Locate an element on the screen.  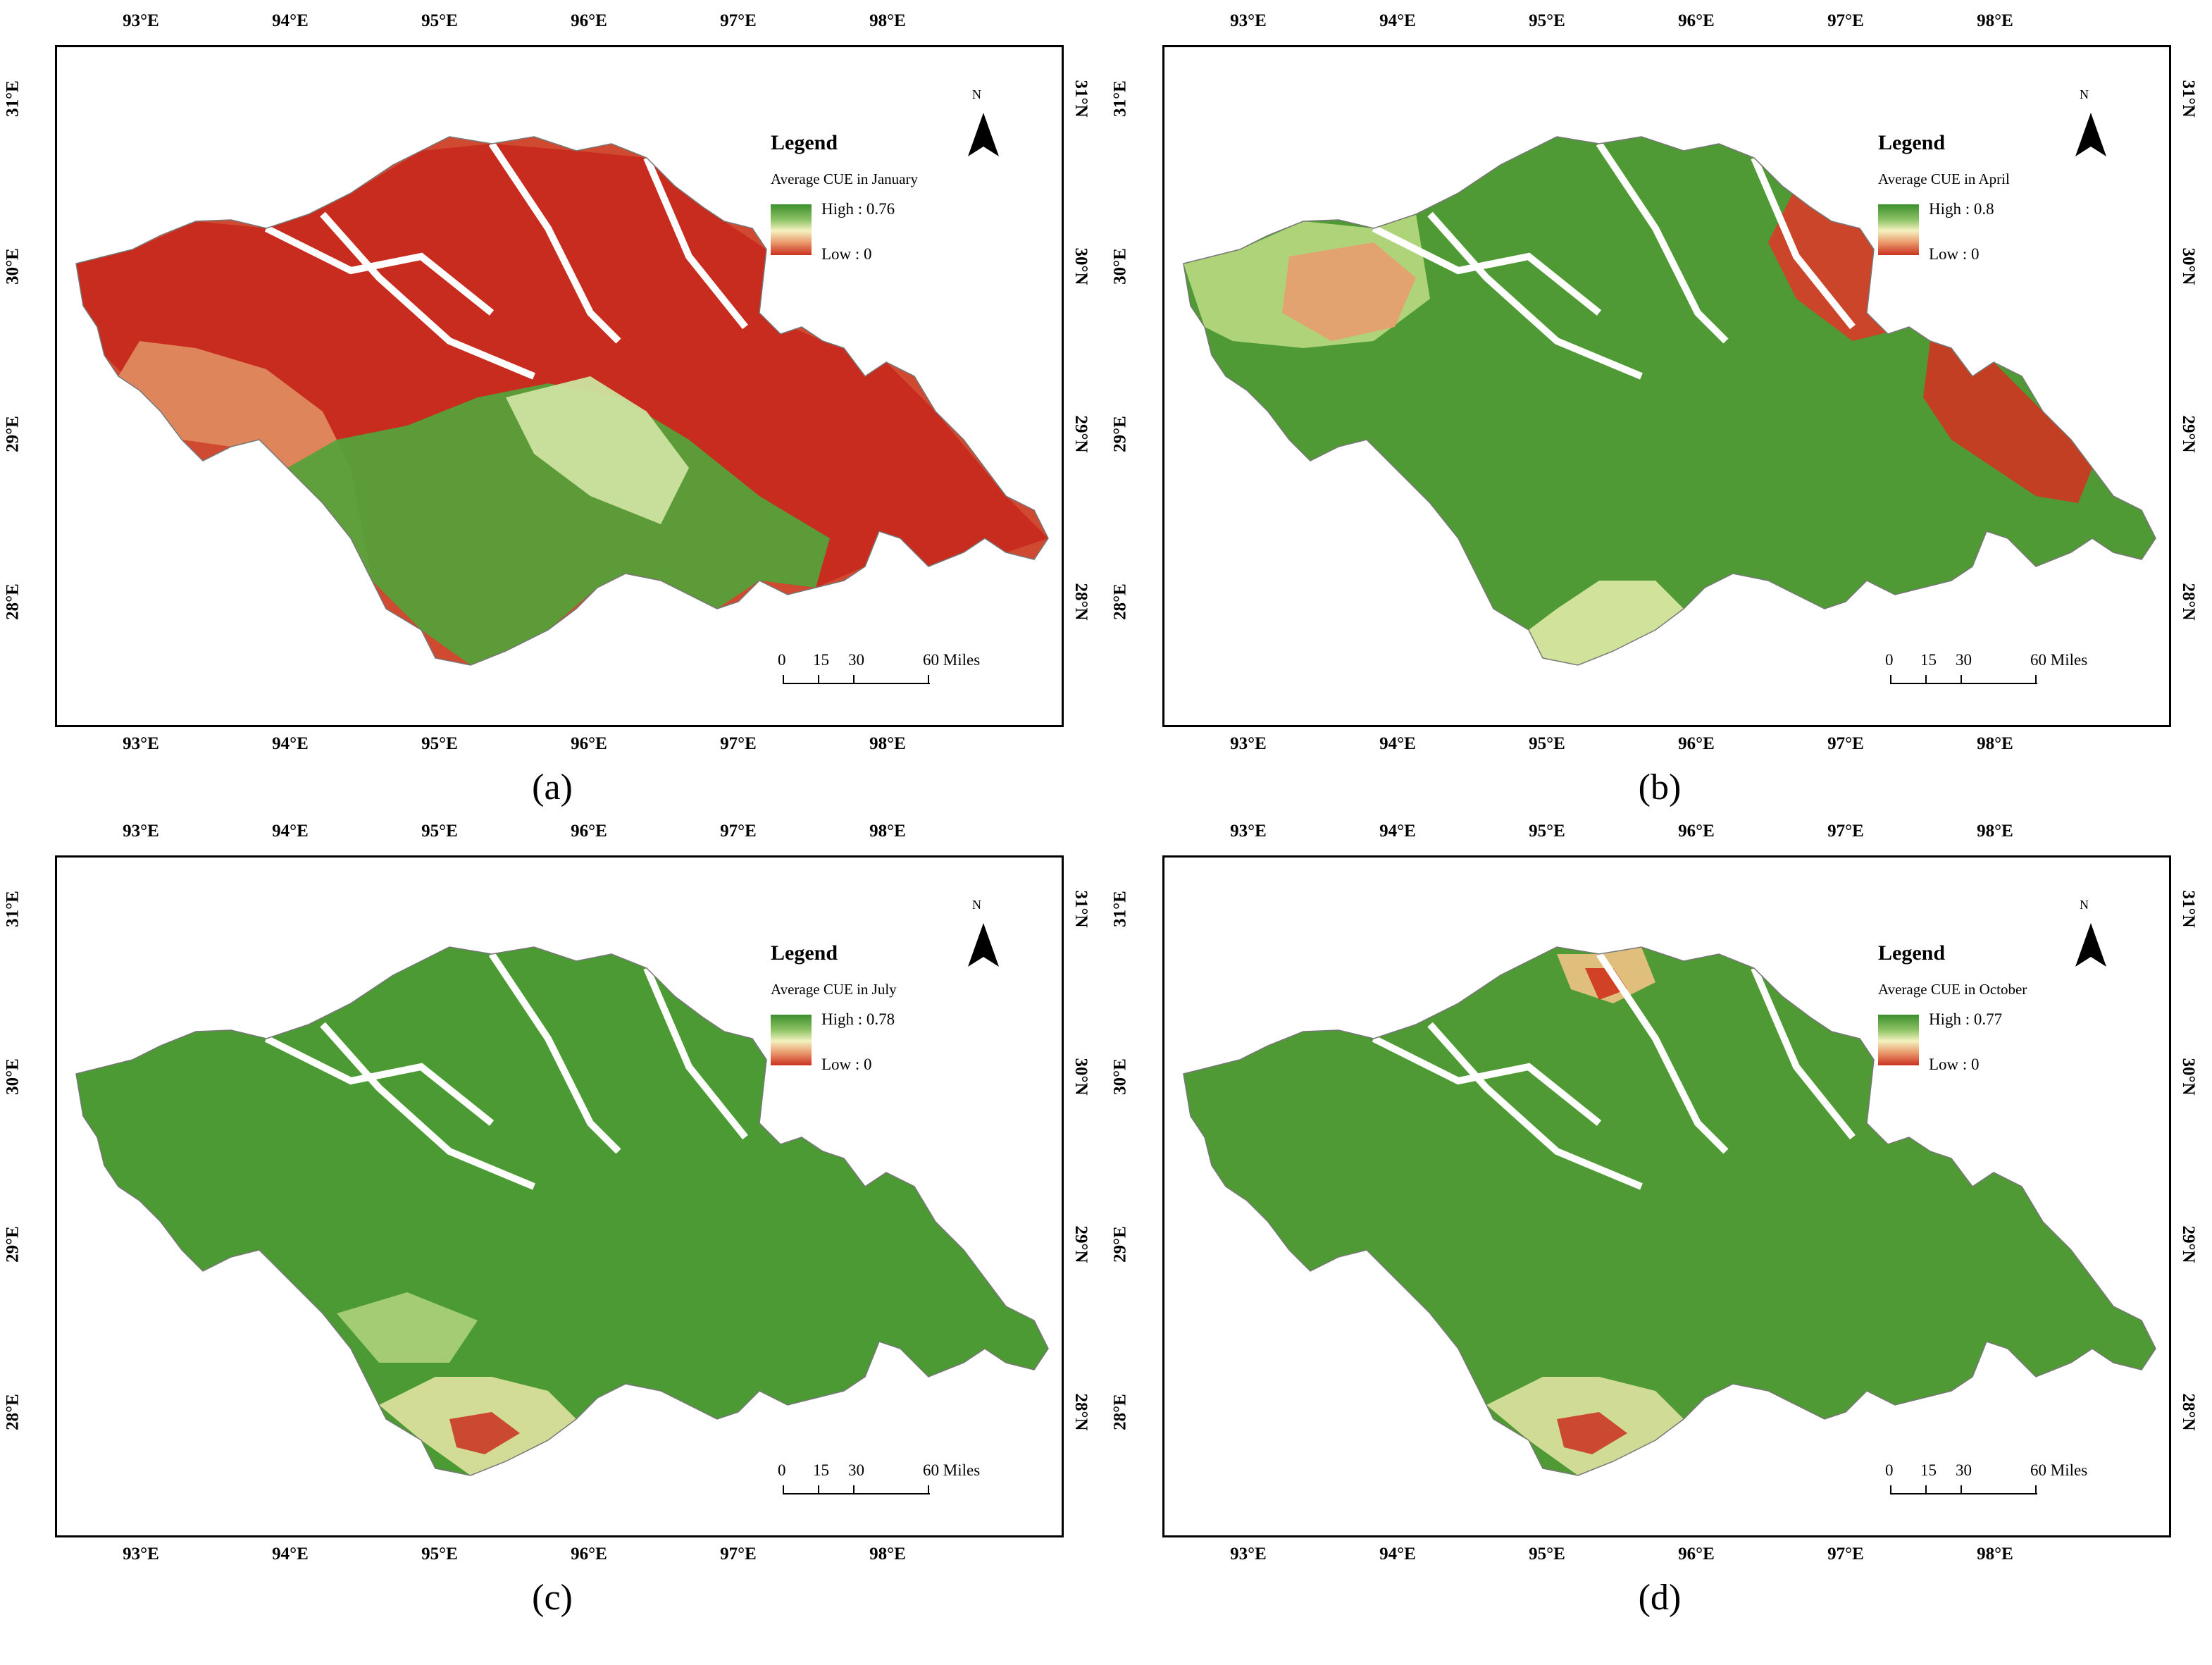
legend-subtitle: Average CUE in July is located at coordinates (834, 989).